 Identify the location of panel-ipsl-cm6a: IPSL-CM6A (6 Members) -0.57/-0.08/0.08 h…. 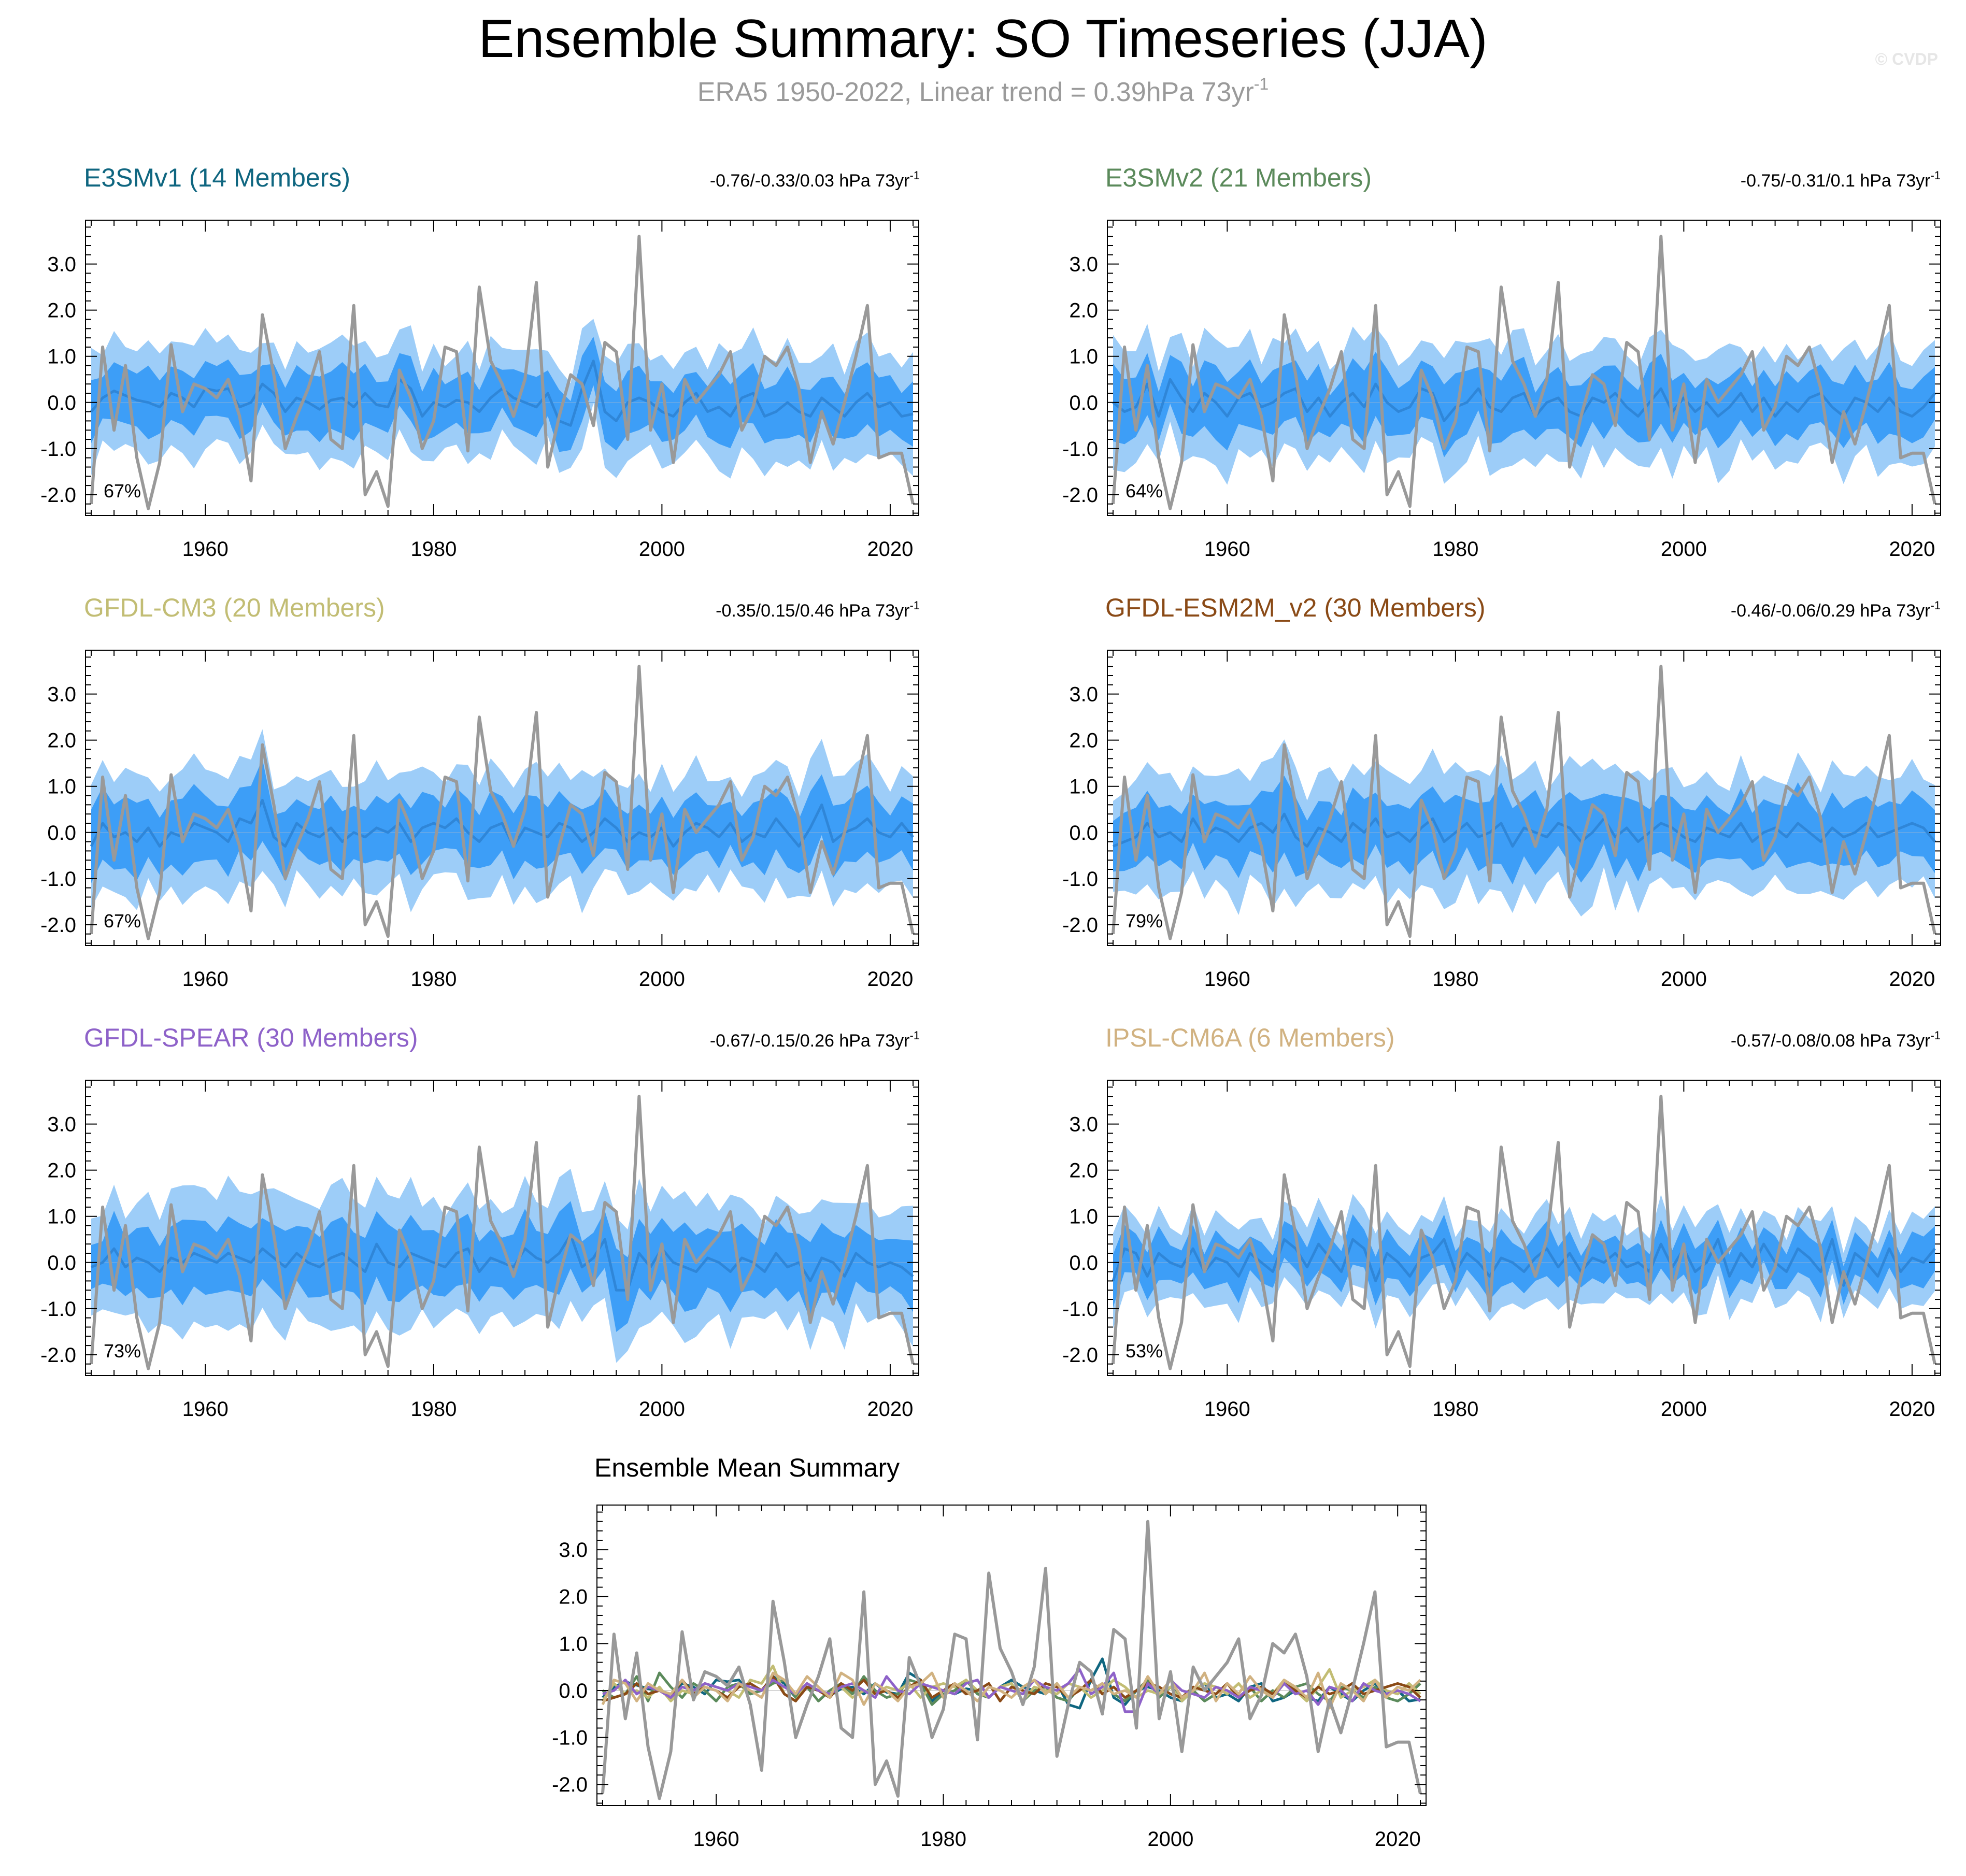
(1502, 1222).